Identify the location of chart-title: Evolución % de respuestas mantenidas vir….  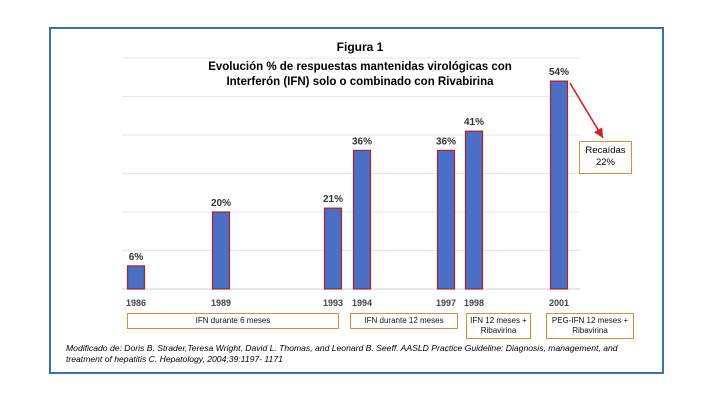
(360, 75).